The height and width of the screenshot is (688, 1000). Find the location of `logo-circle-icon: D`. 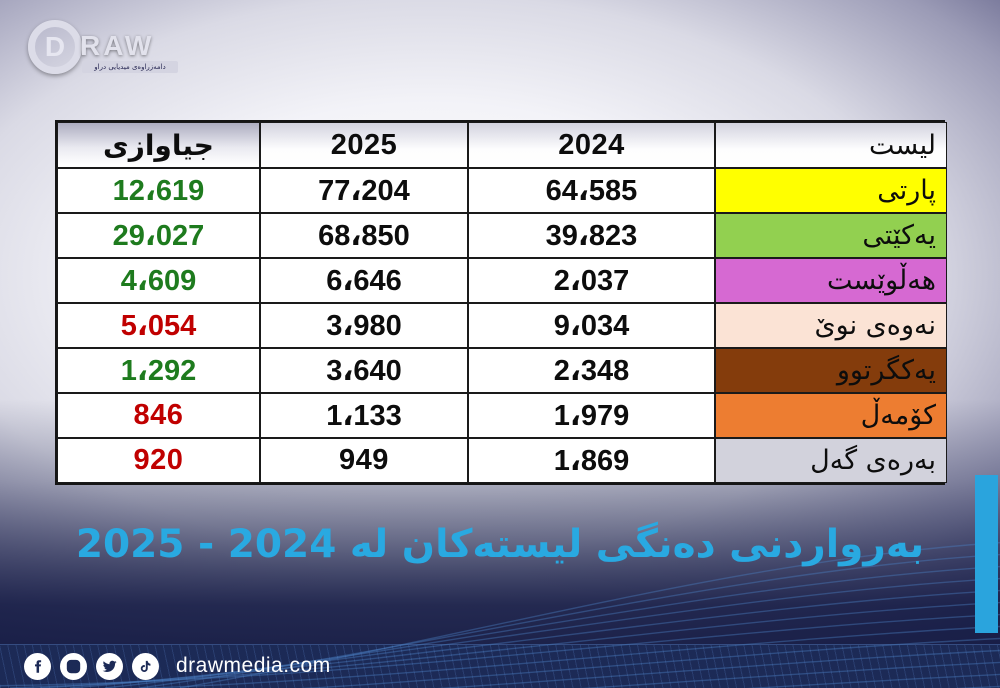

logo-circle-icon: D is located at coordinates (55, 47).